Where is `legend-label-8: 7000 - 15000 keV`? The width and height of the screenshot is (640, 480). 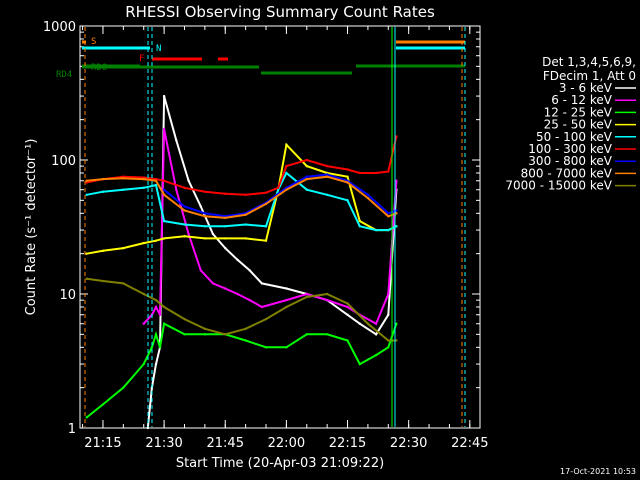
legend-label-8: 7000 - 15000 keV is located at coordinates (558, 186).